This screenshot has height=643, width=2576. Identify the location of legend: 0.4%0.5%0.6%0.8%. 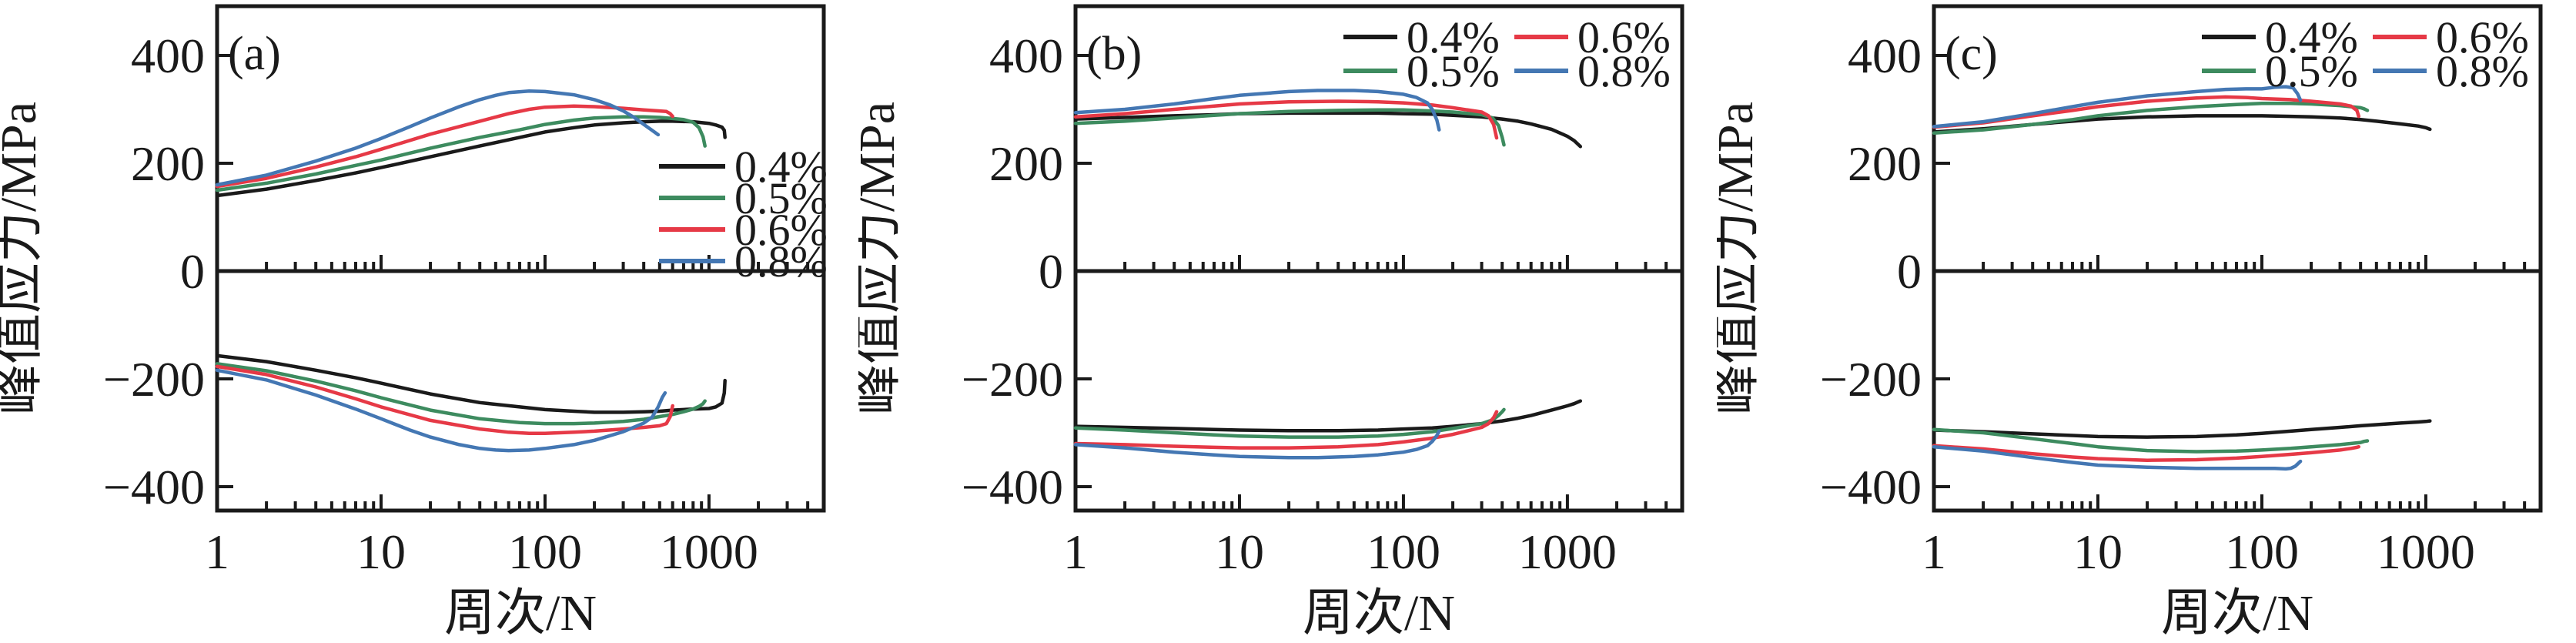
(743, 214).